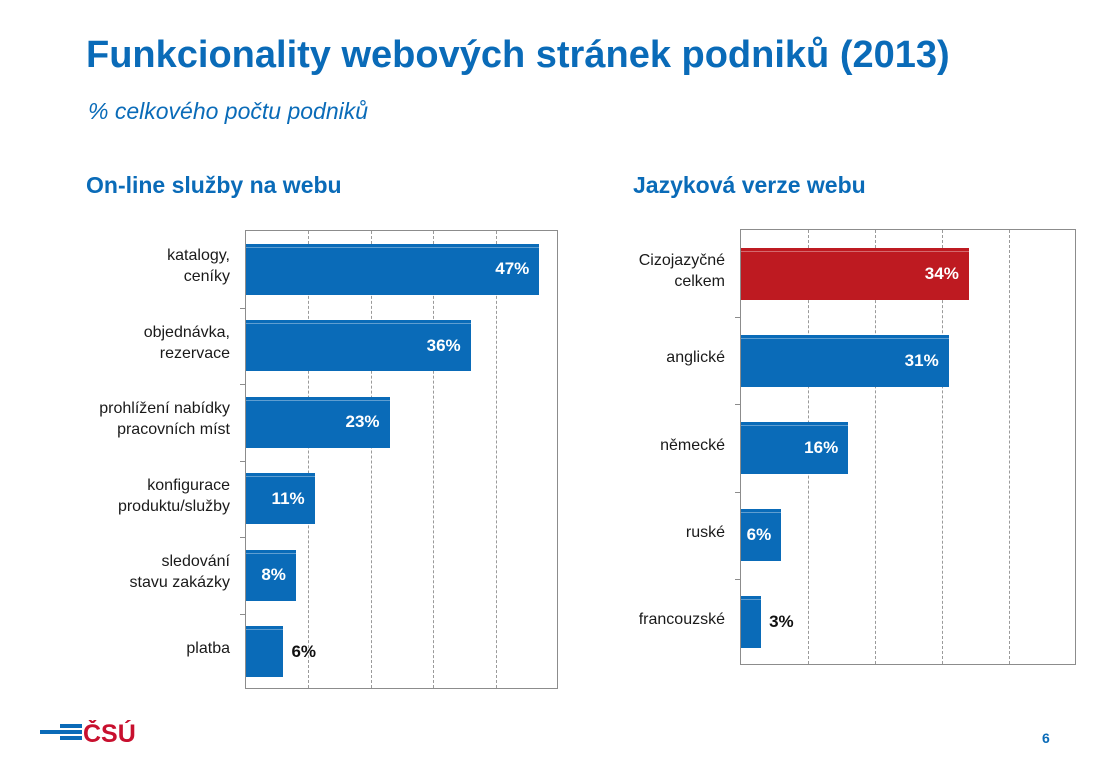 This screenshot has width=1112, height=767. I want to click on category-label-line: německé, so click(692, 445).